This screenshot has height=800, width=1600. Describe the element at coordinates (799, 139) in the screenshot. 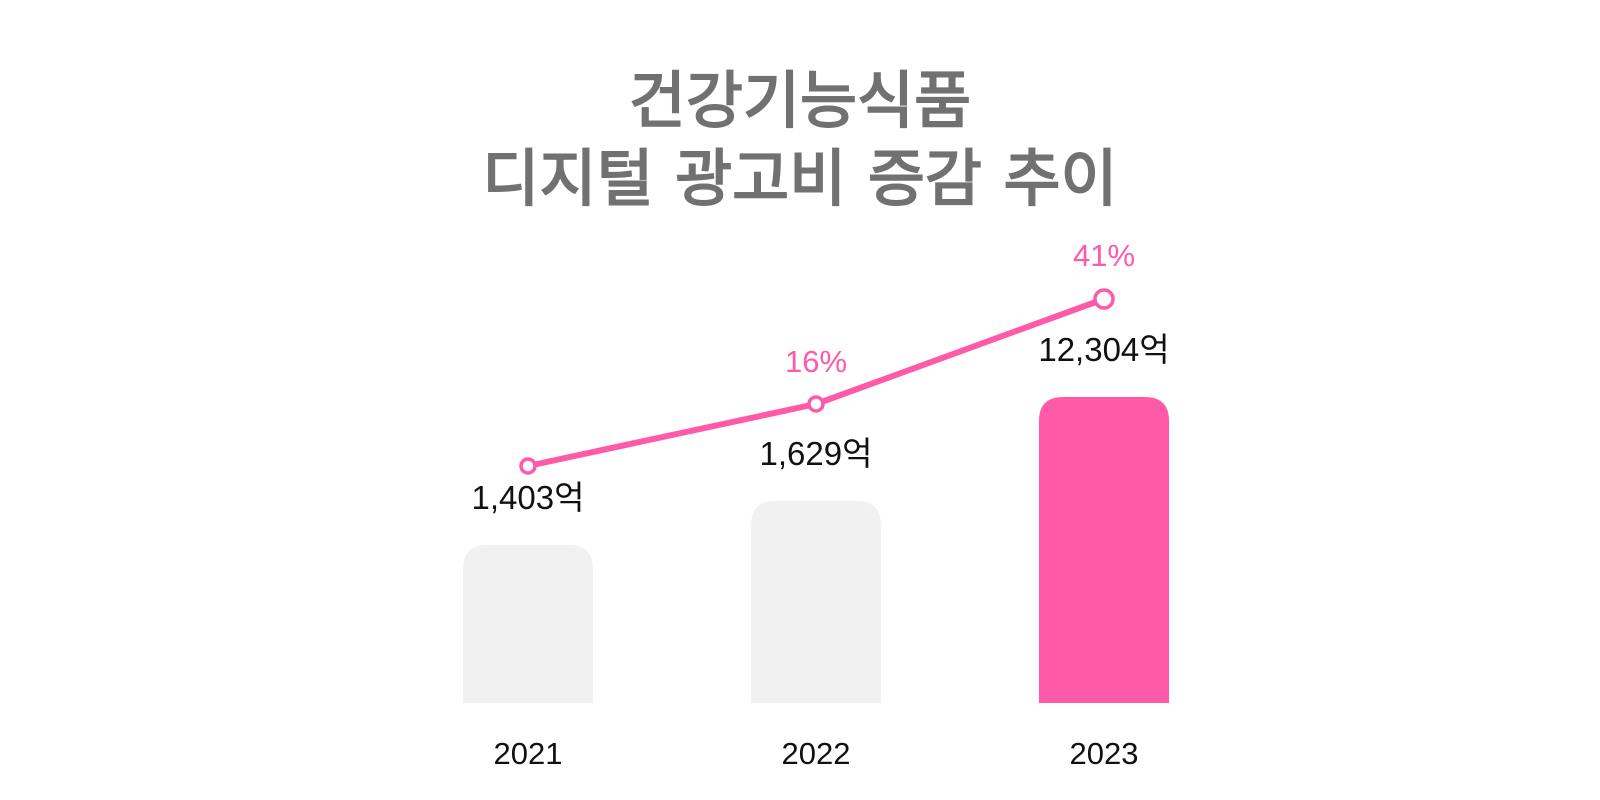

I see `chart-title: 건강기능식품 디지털 광고비 증감 추이` at that location.